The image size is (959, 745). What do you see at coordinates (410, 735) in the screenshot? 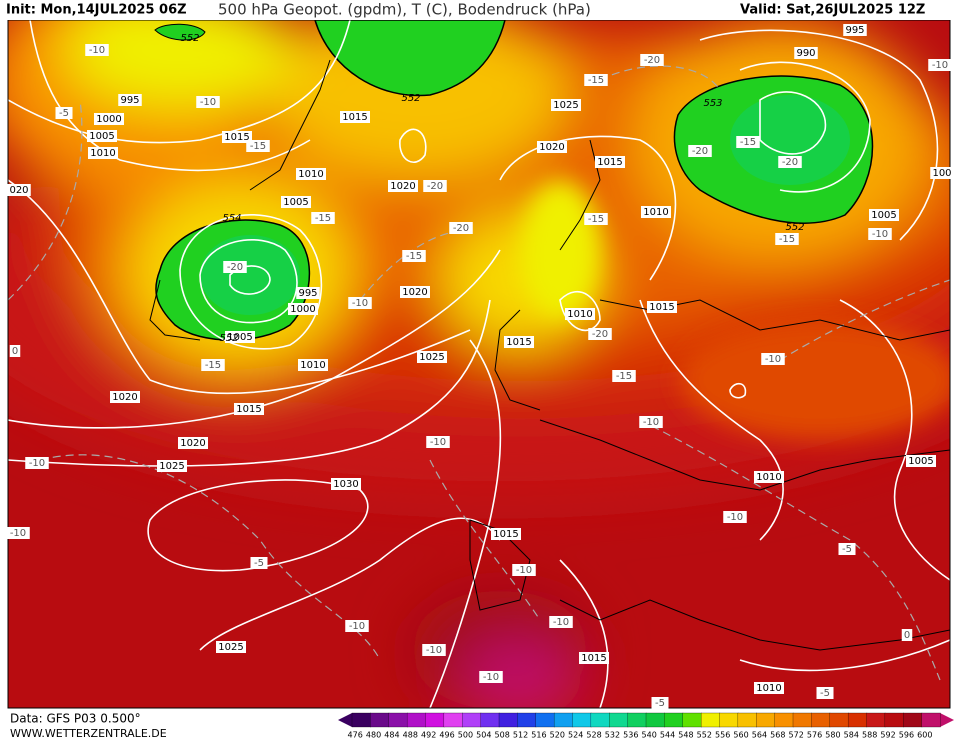
I see `colorbar-label: 488` at bounding box center [410, 735].